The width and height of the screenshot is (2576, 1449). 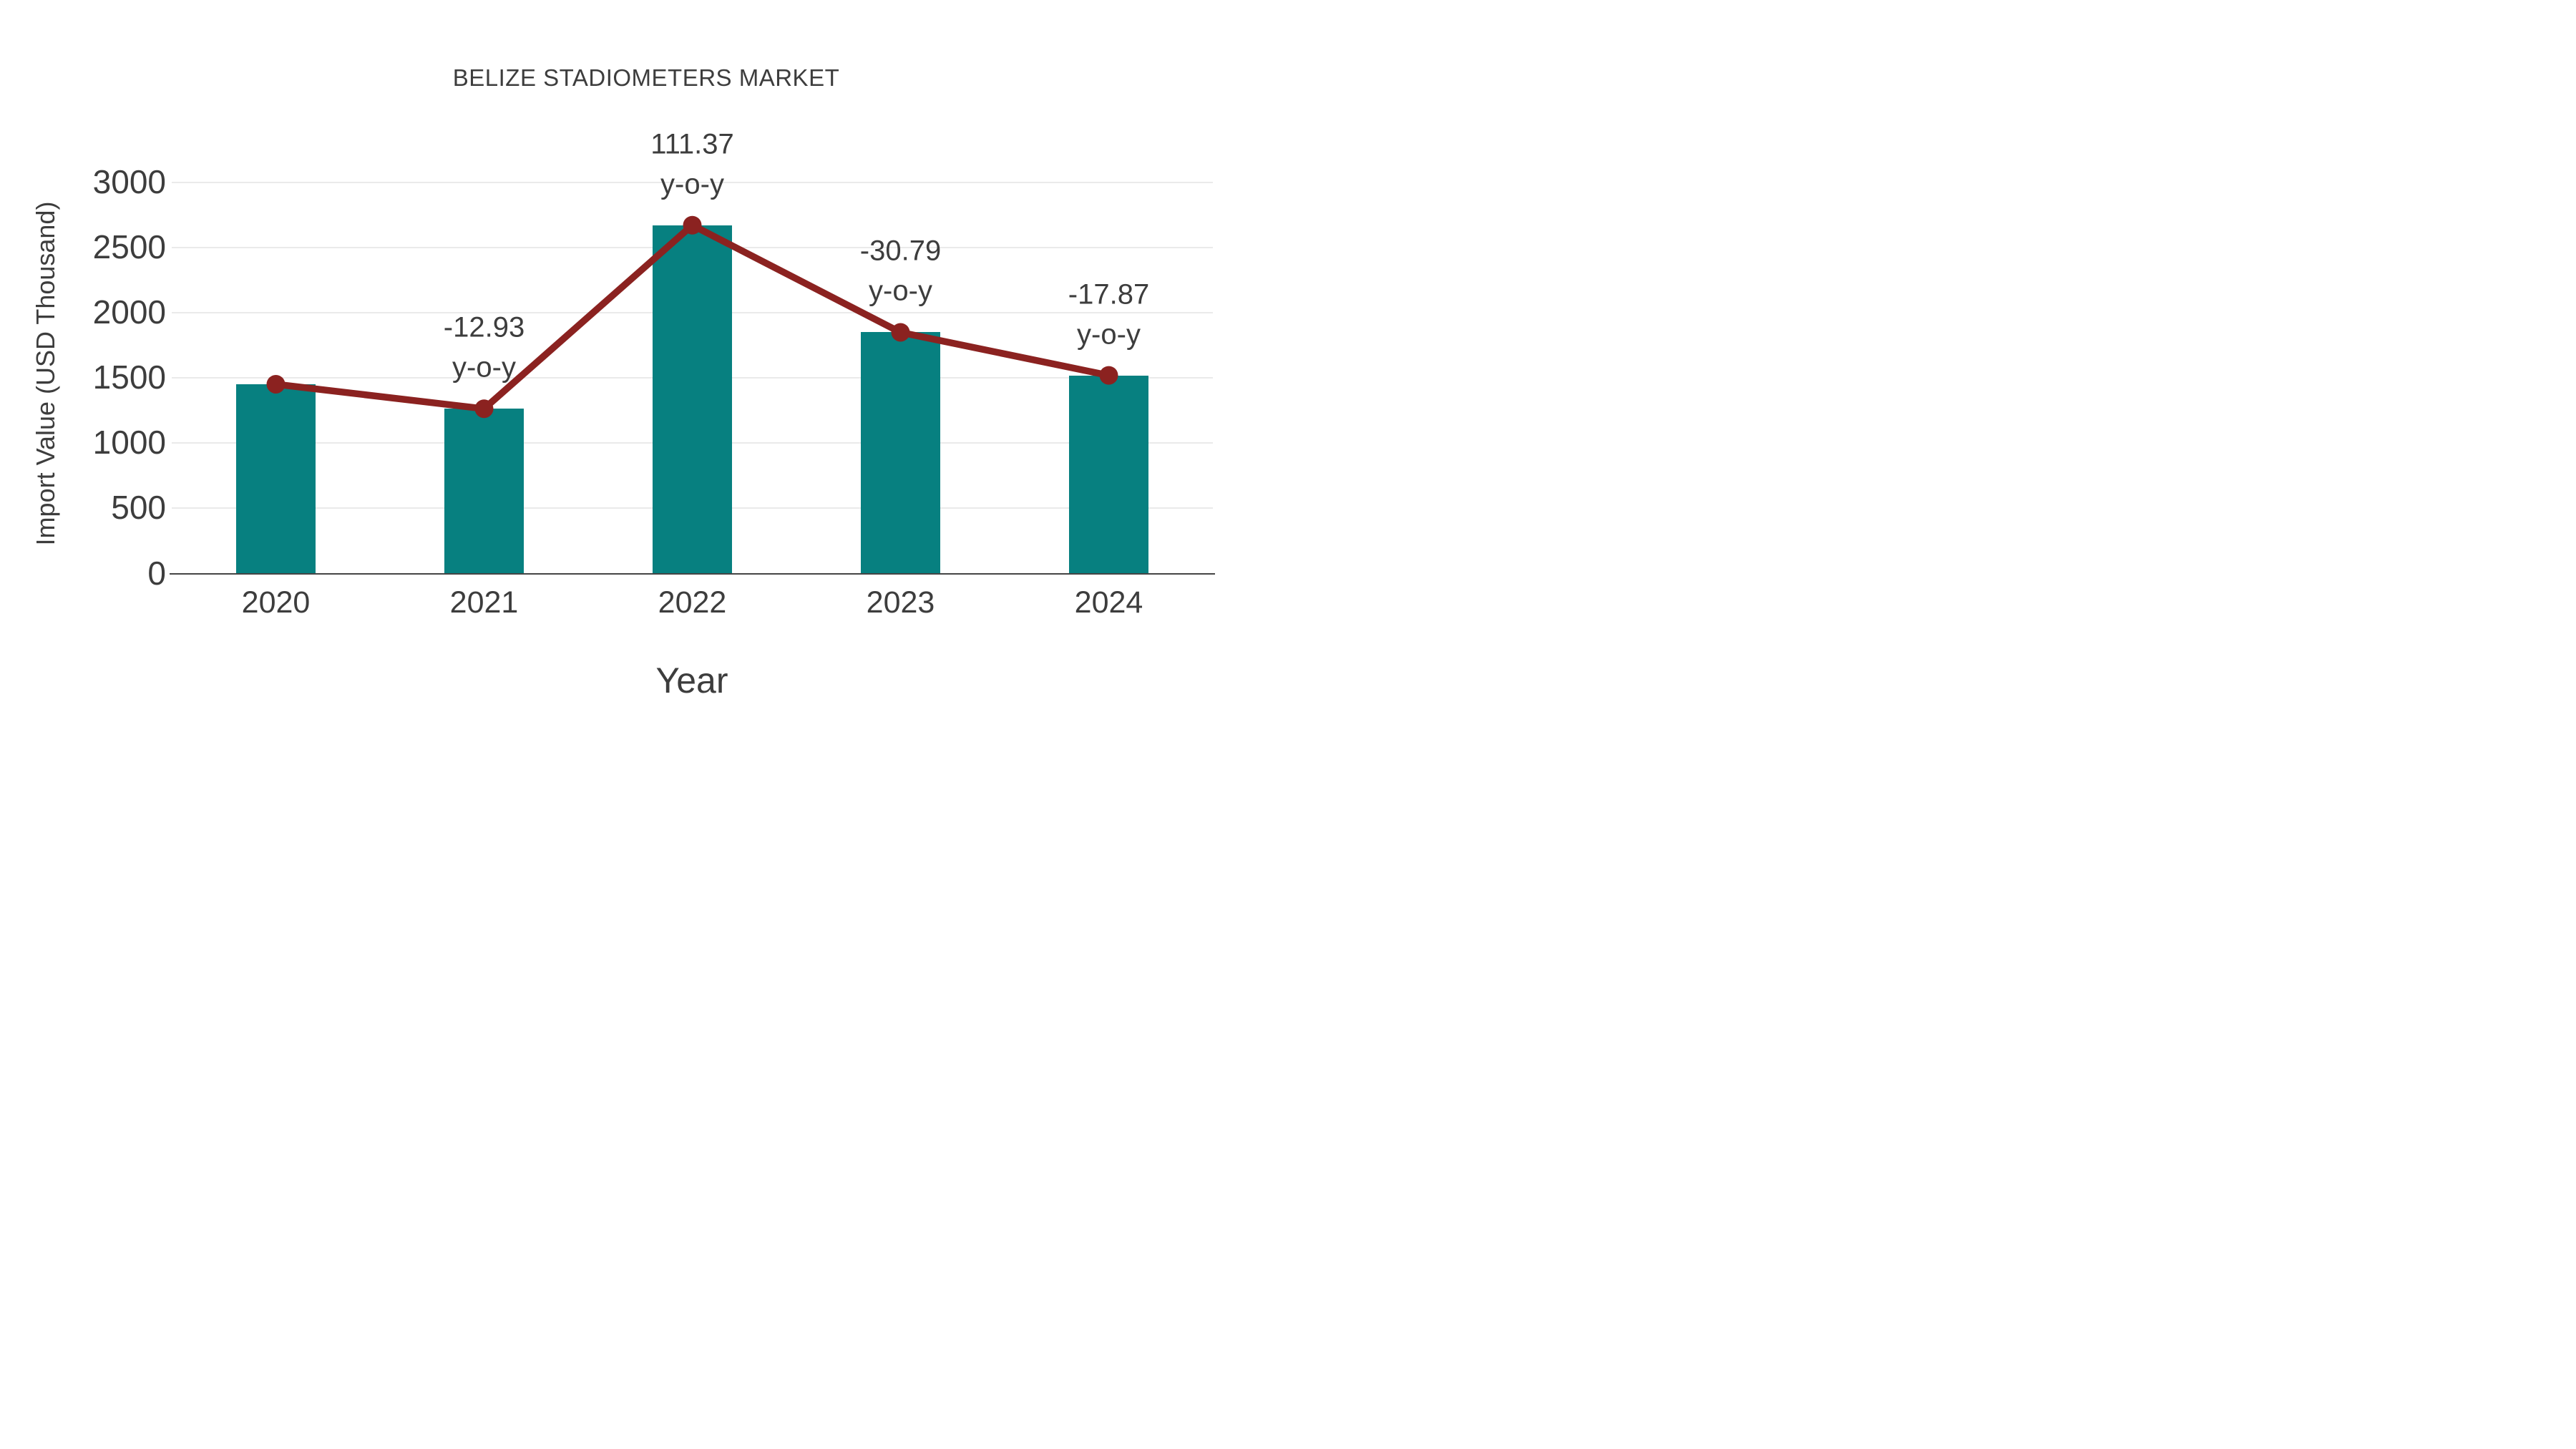 What do you see at coordinates (129, 246) in the screenshot?
I see `y-tick-label: 2500` at bounding box center [129, 246].